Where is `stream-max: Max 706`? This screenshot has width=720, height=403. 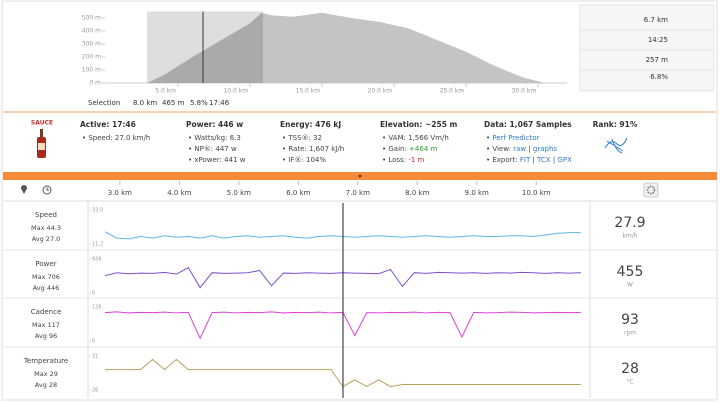 stream-max: Max 706 is located at coordinates (46, 277).